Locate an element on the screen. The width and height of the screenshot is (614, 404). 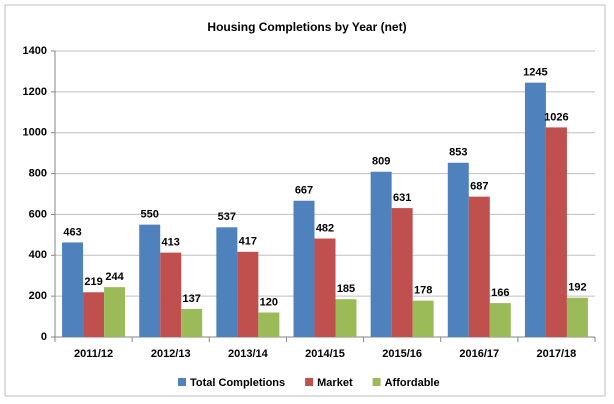
data-label: 1245 is located at coordinates (535, 73).